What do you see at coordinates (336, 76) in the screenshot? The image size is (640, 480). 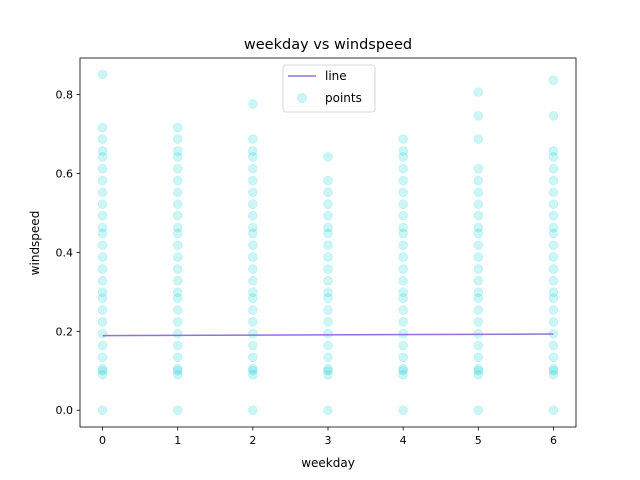 I see `legend-entry-line: line` at bounding box center [336, 76].